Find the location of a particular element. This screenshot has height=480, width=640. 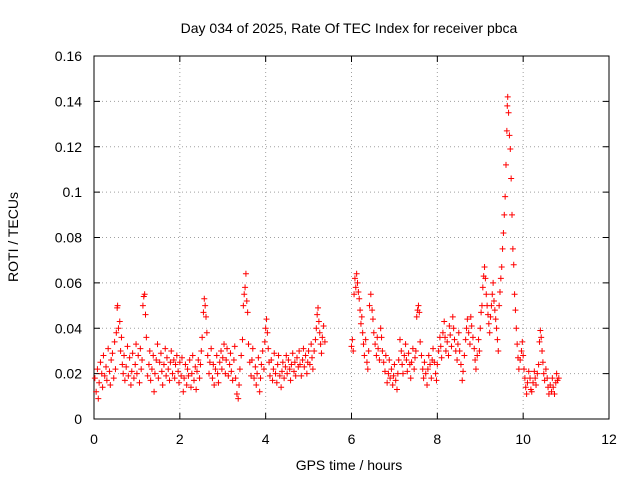

x-axis-label: GPS time / hours is located at coordinates (349, 465).